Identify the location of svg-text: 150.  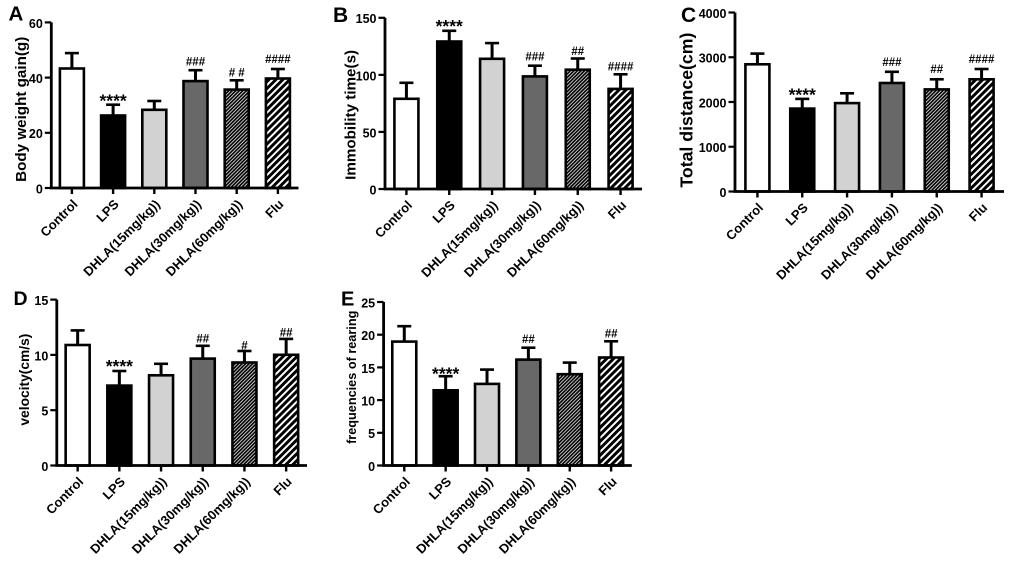
(366, 19).